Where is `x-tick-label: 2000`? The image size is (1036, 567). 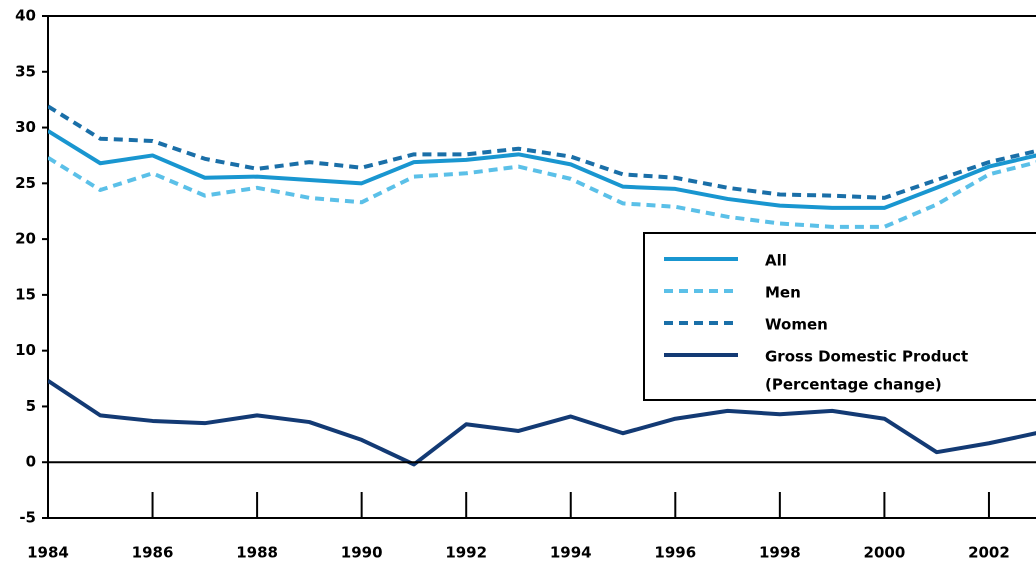 x-tick-label: 2000 is located at coordinates (885, 553).